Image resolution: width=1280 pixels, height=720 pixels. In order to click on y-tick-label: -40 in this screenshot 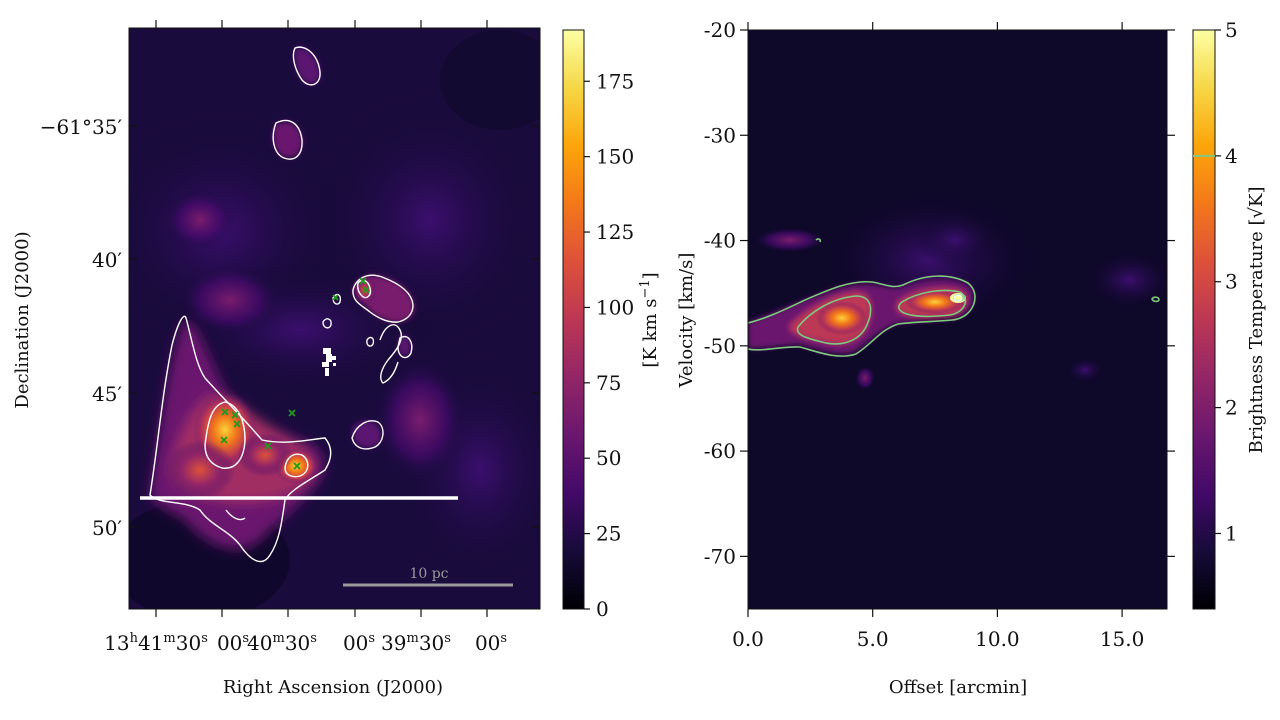, I will do `click(720, 241)`.